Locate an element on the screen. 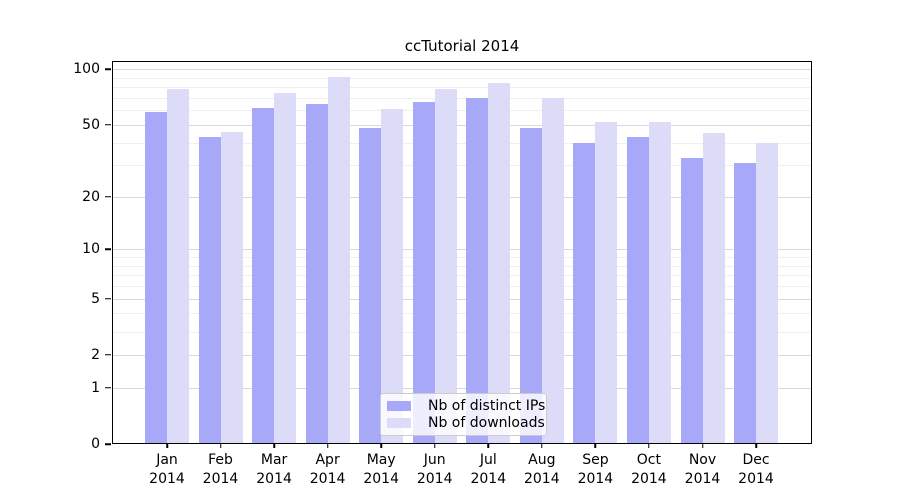 Image resolution: width=900 pixels, height=500 pixels. bar-downloads-apr is located at coordinates (338, 260).